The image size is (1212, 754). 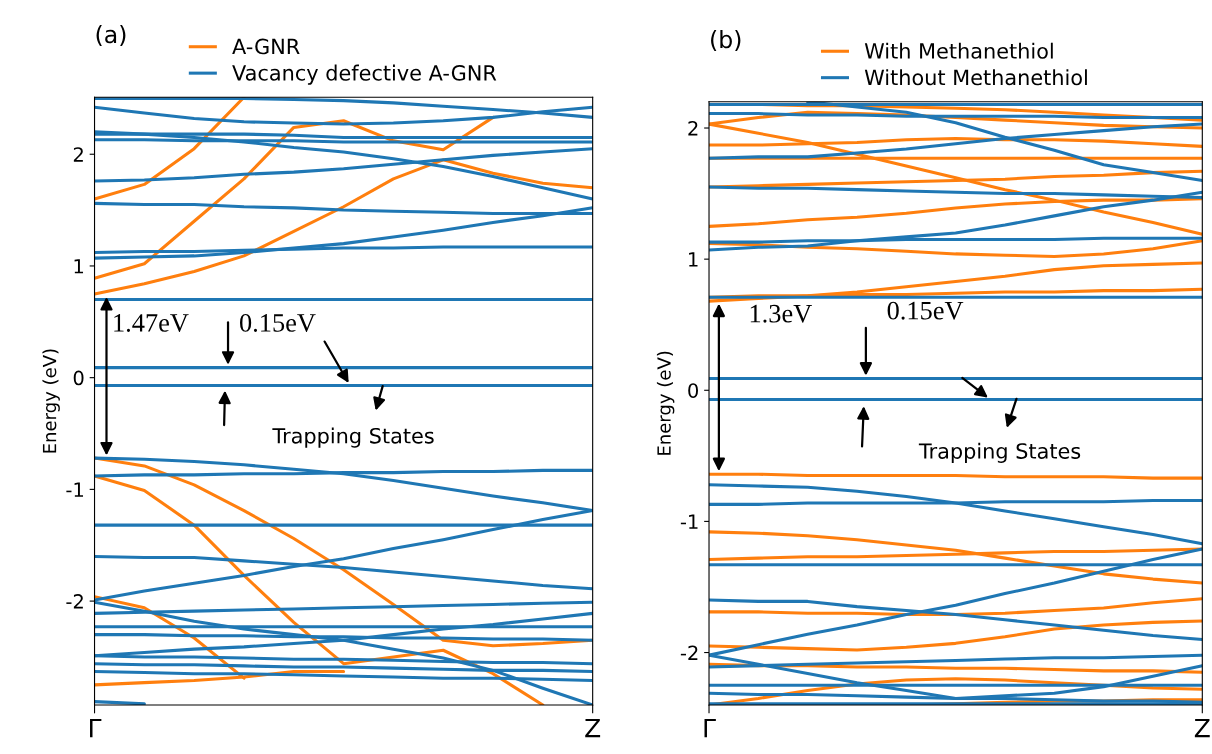 What do you see at coordinates (111, 36) in the screenshot?
I see `chart-title: (a)` at bounding box center [111, 36].